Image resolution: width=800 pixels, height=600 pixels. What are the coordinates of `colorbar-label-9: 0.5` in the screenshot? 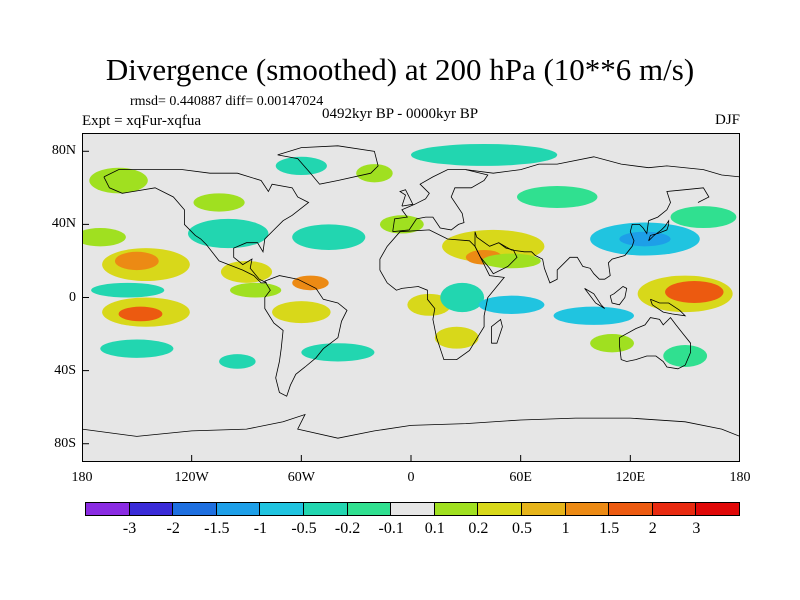 It's located at (522, 528).